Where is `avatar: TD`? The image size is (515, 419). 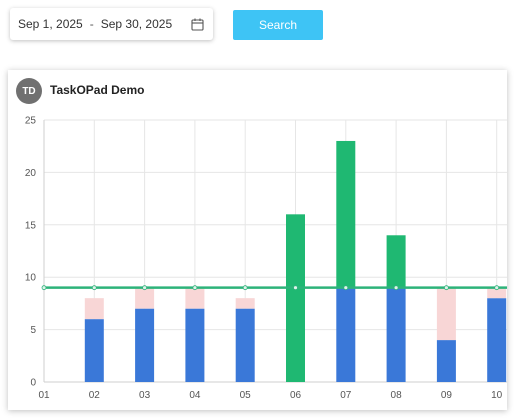 avatar: TD is located at coordinates (29, 91).